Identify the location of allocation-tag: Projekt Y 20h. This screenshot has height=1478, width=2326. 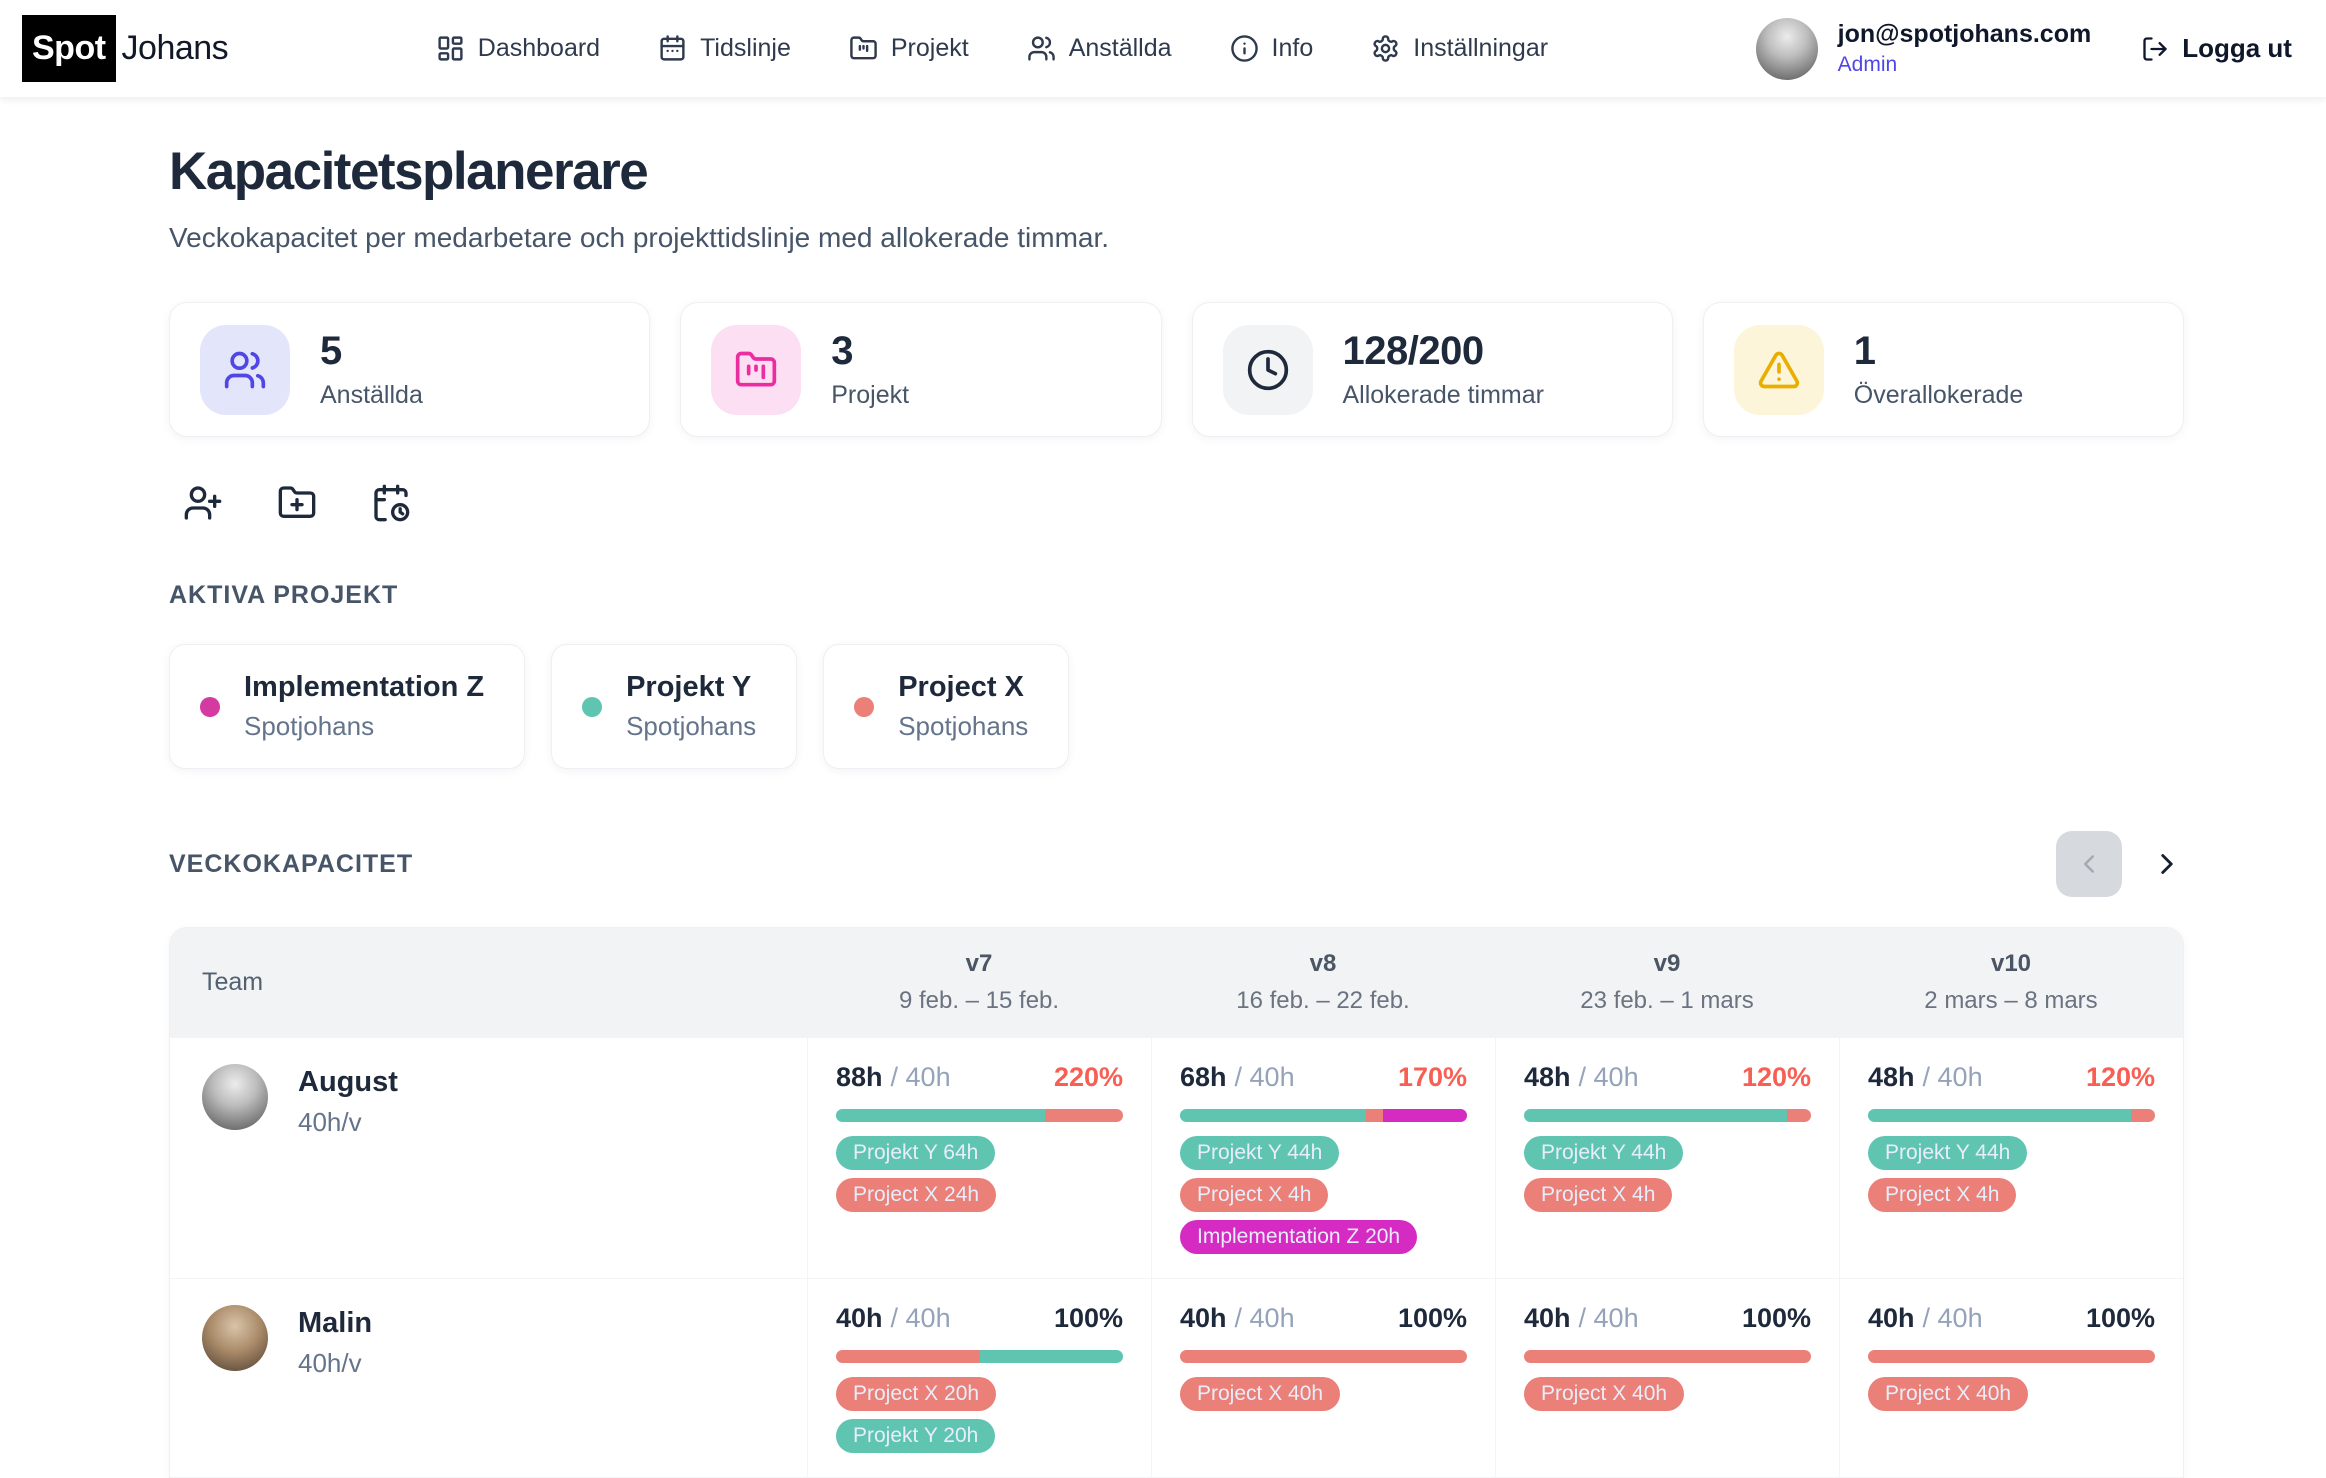
(916, 1436).